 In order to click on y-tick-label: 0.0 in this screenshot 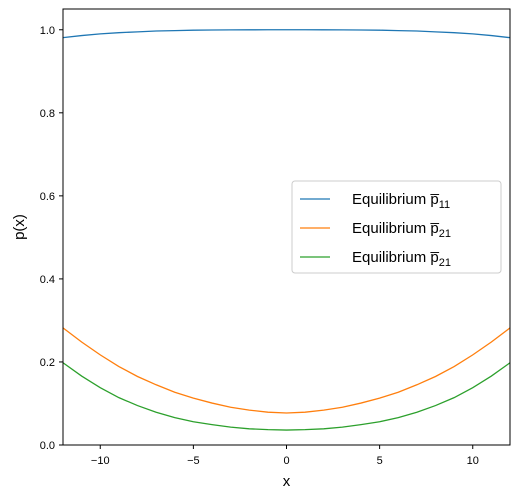, I will do `click(47, 446)`.